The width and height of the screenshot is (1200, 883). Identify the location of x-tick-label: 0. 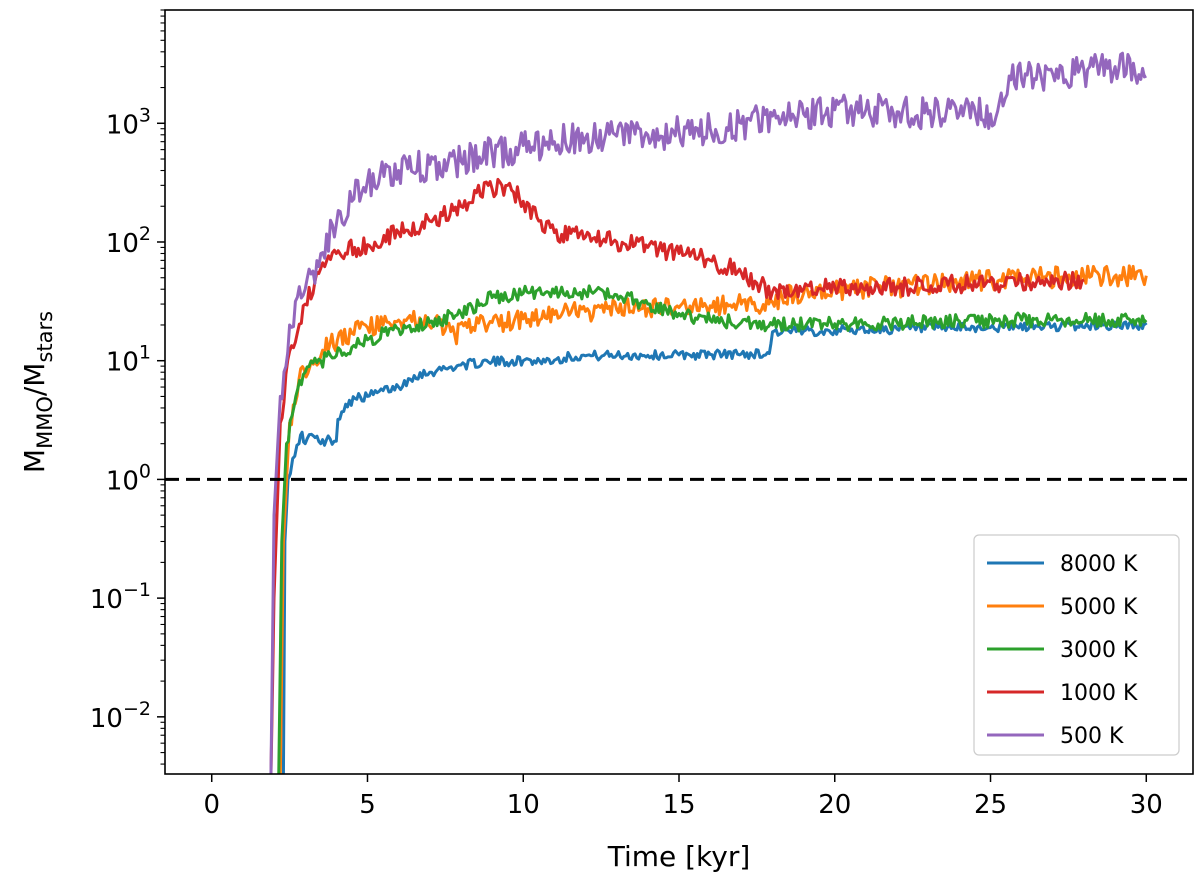
(211, 805).